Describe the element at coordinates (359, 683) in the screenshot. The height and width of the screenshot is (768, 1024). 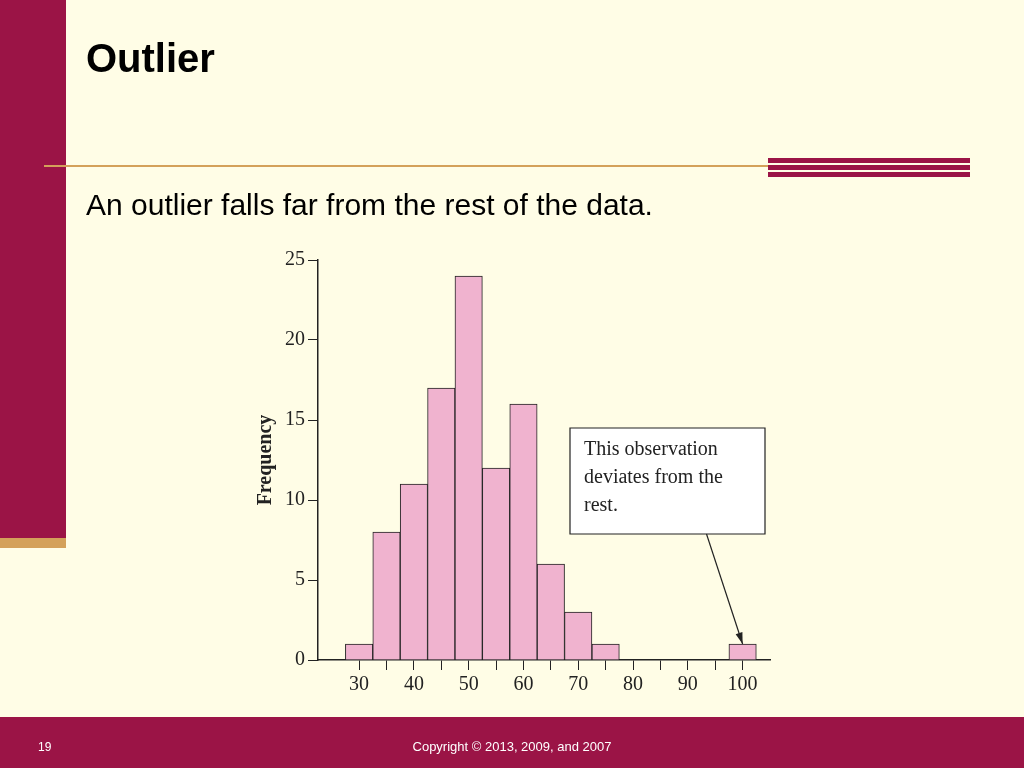
I see `x-tick-label: 30` at that location.